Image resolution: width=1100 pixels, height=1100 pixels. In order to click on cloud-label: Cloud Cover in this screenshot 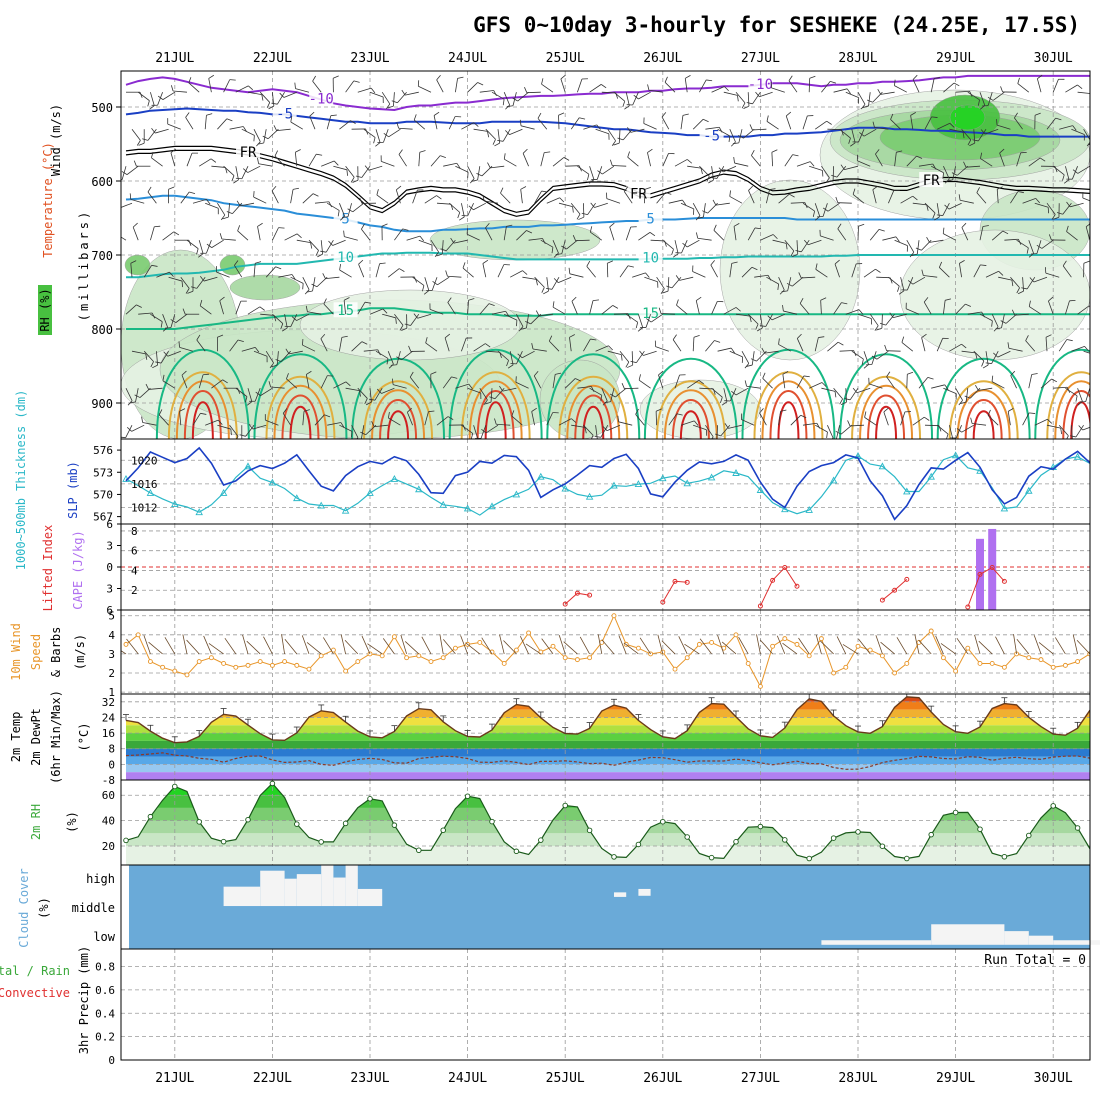, I will do `click(24, 907)`.